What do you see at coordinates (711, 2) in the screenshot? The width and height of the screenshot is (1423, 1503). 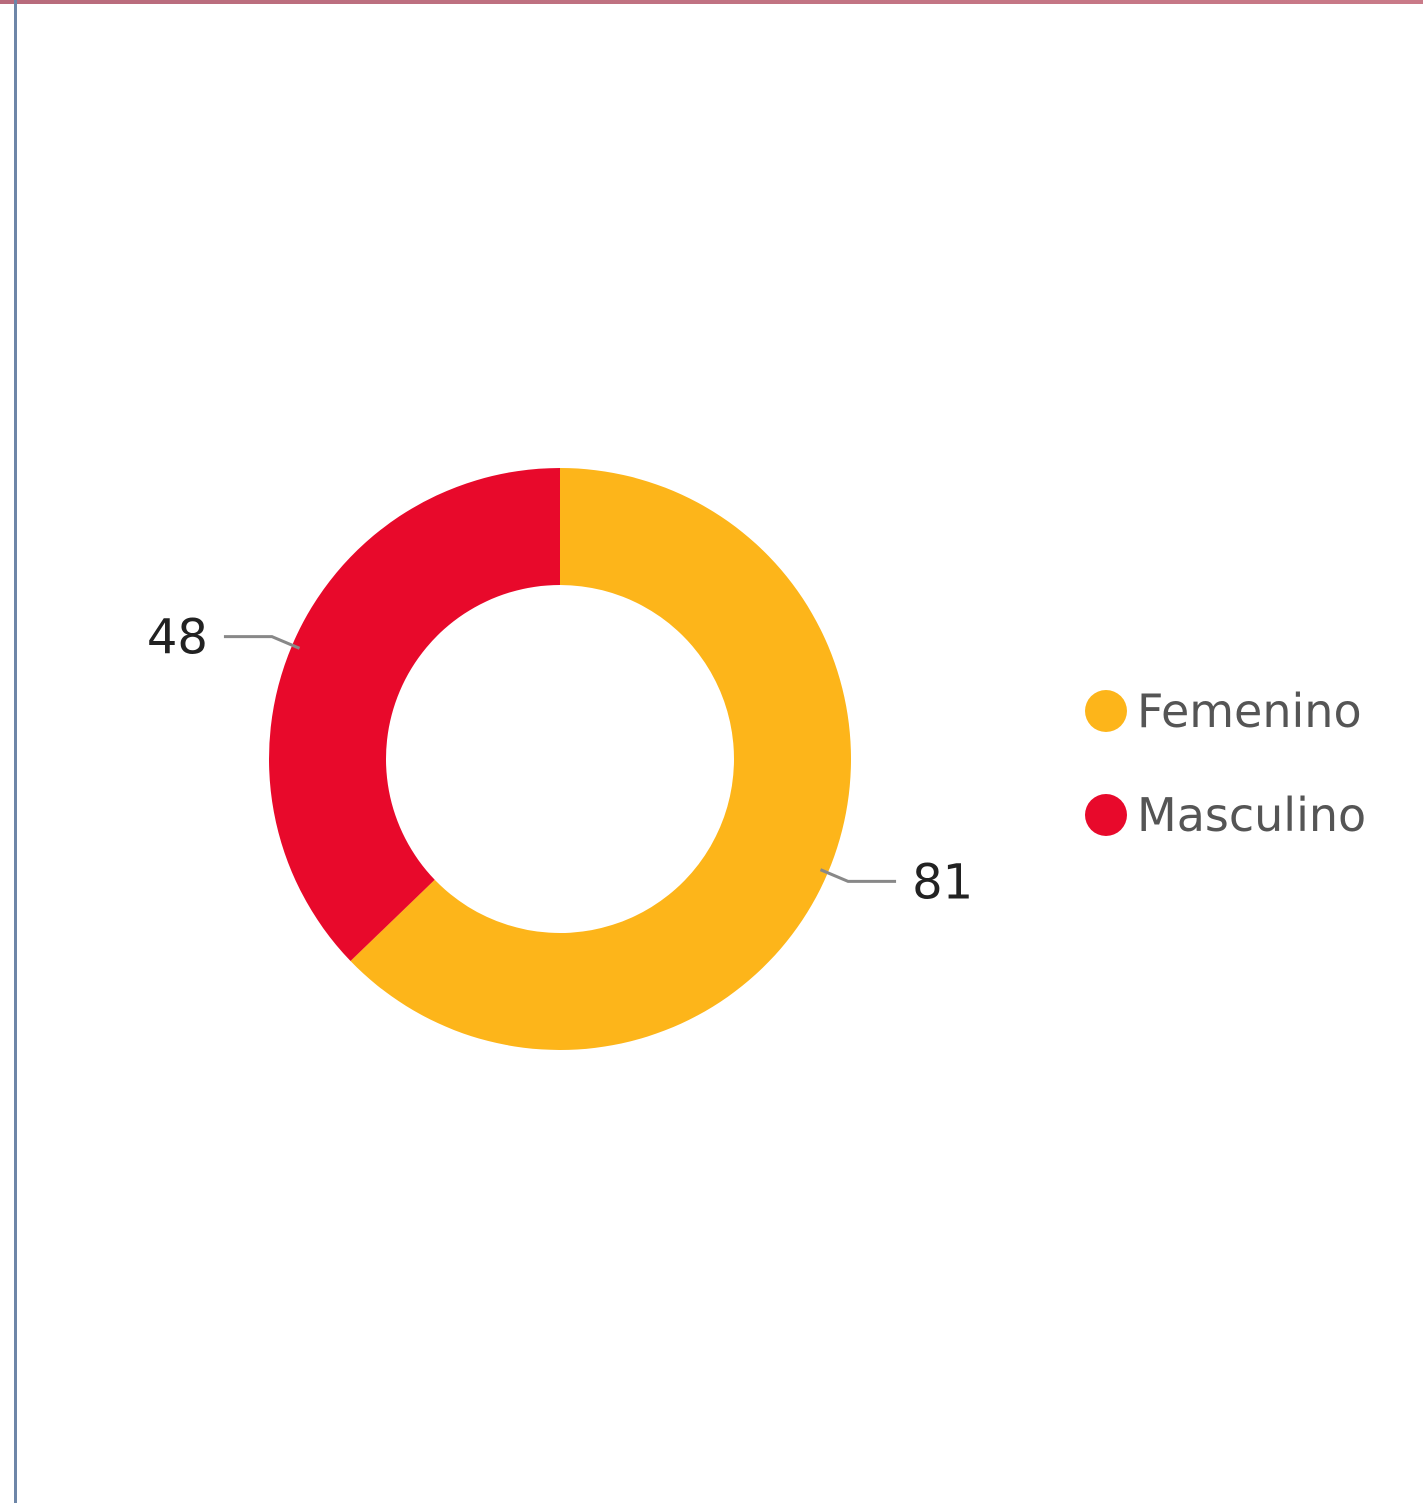 I see `frame-top-border` at bounding box center [711, 2].